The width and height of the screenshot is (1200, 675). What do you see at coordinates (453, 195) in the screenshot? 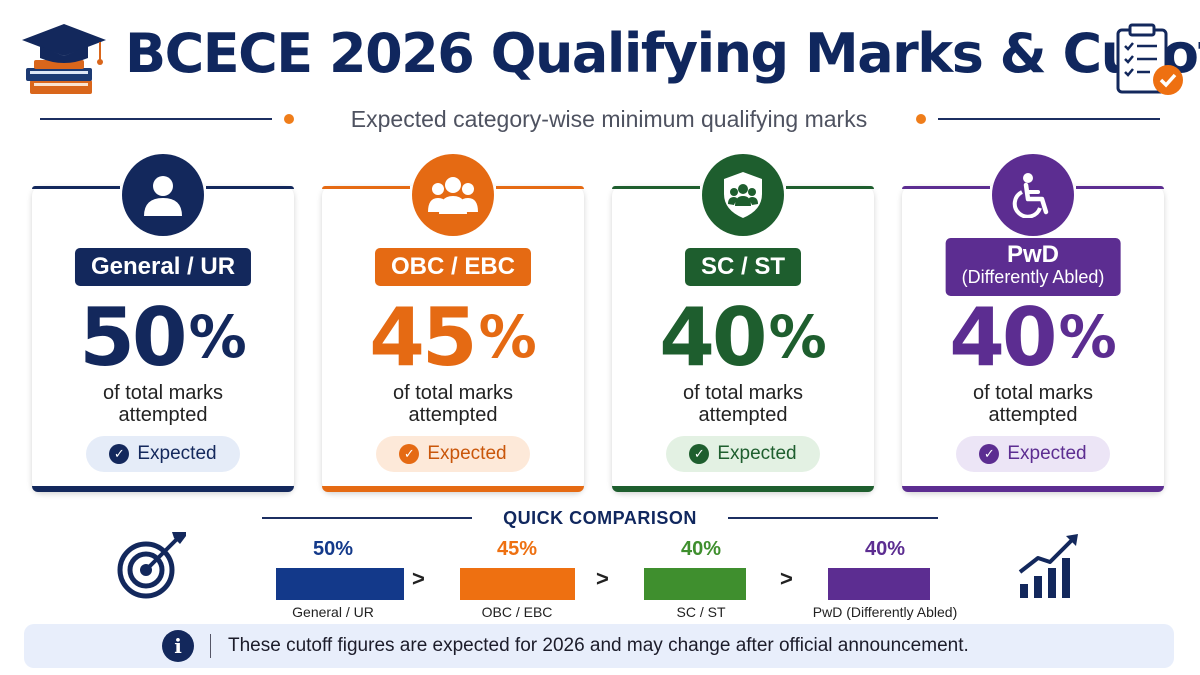
I see `group-icon` at bounding box center [453, 195].